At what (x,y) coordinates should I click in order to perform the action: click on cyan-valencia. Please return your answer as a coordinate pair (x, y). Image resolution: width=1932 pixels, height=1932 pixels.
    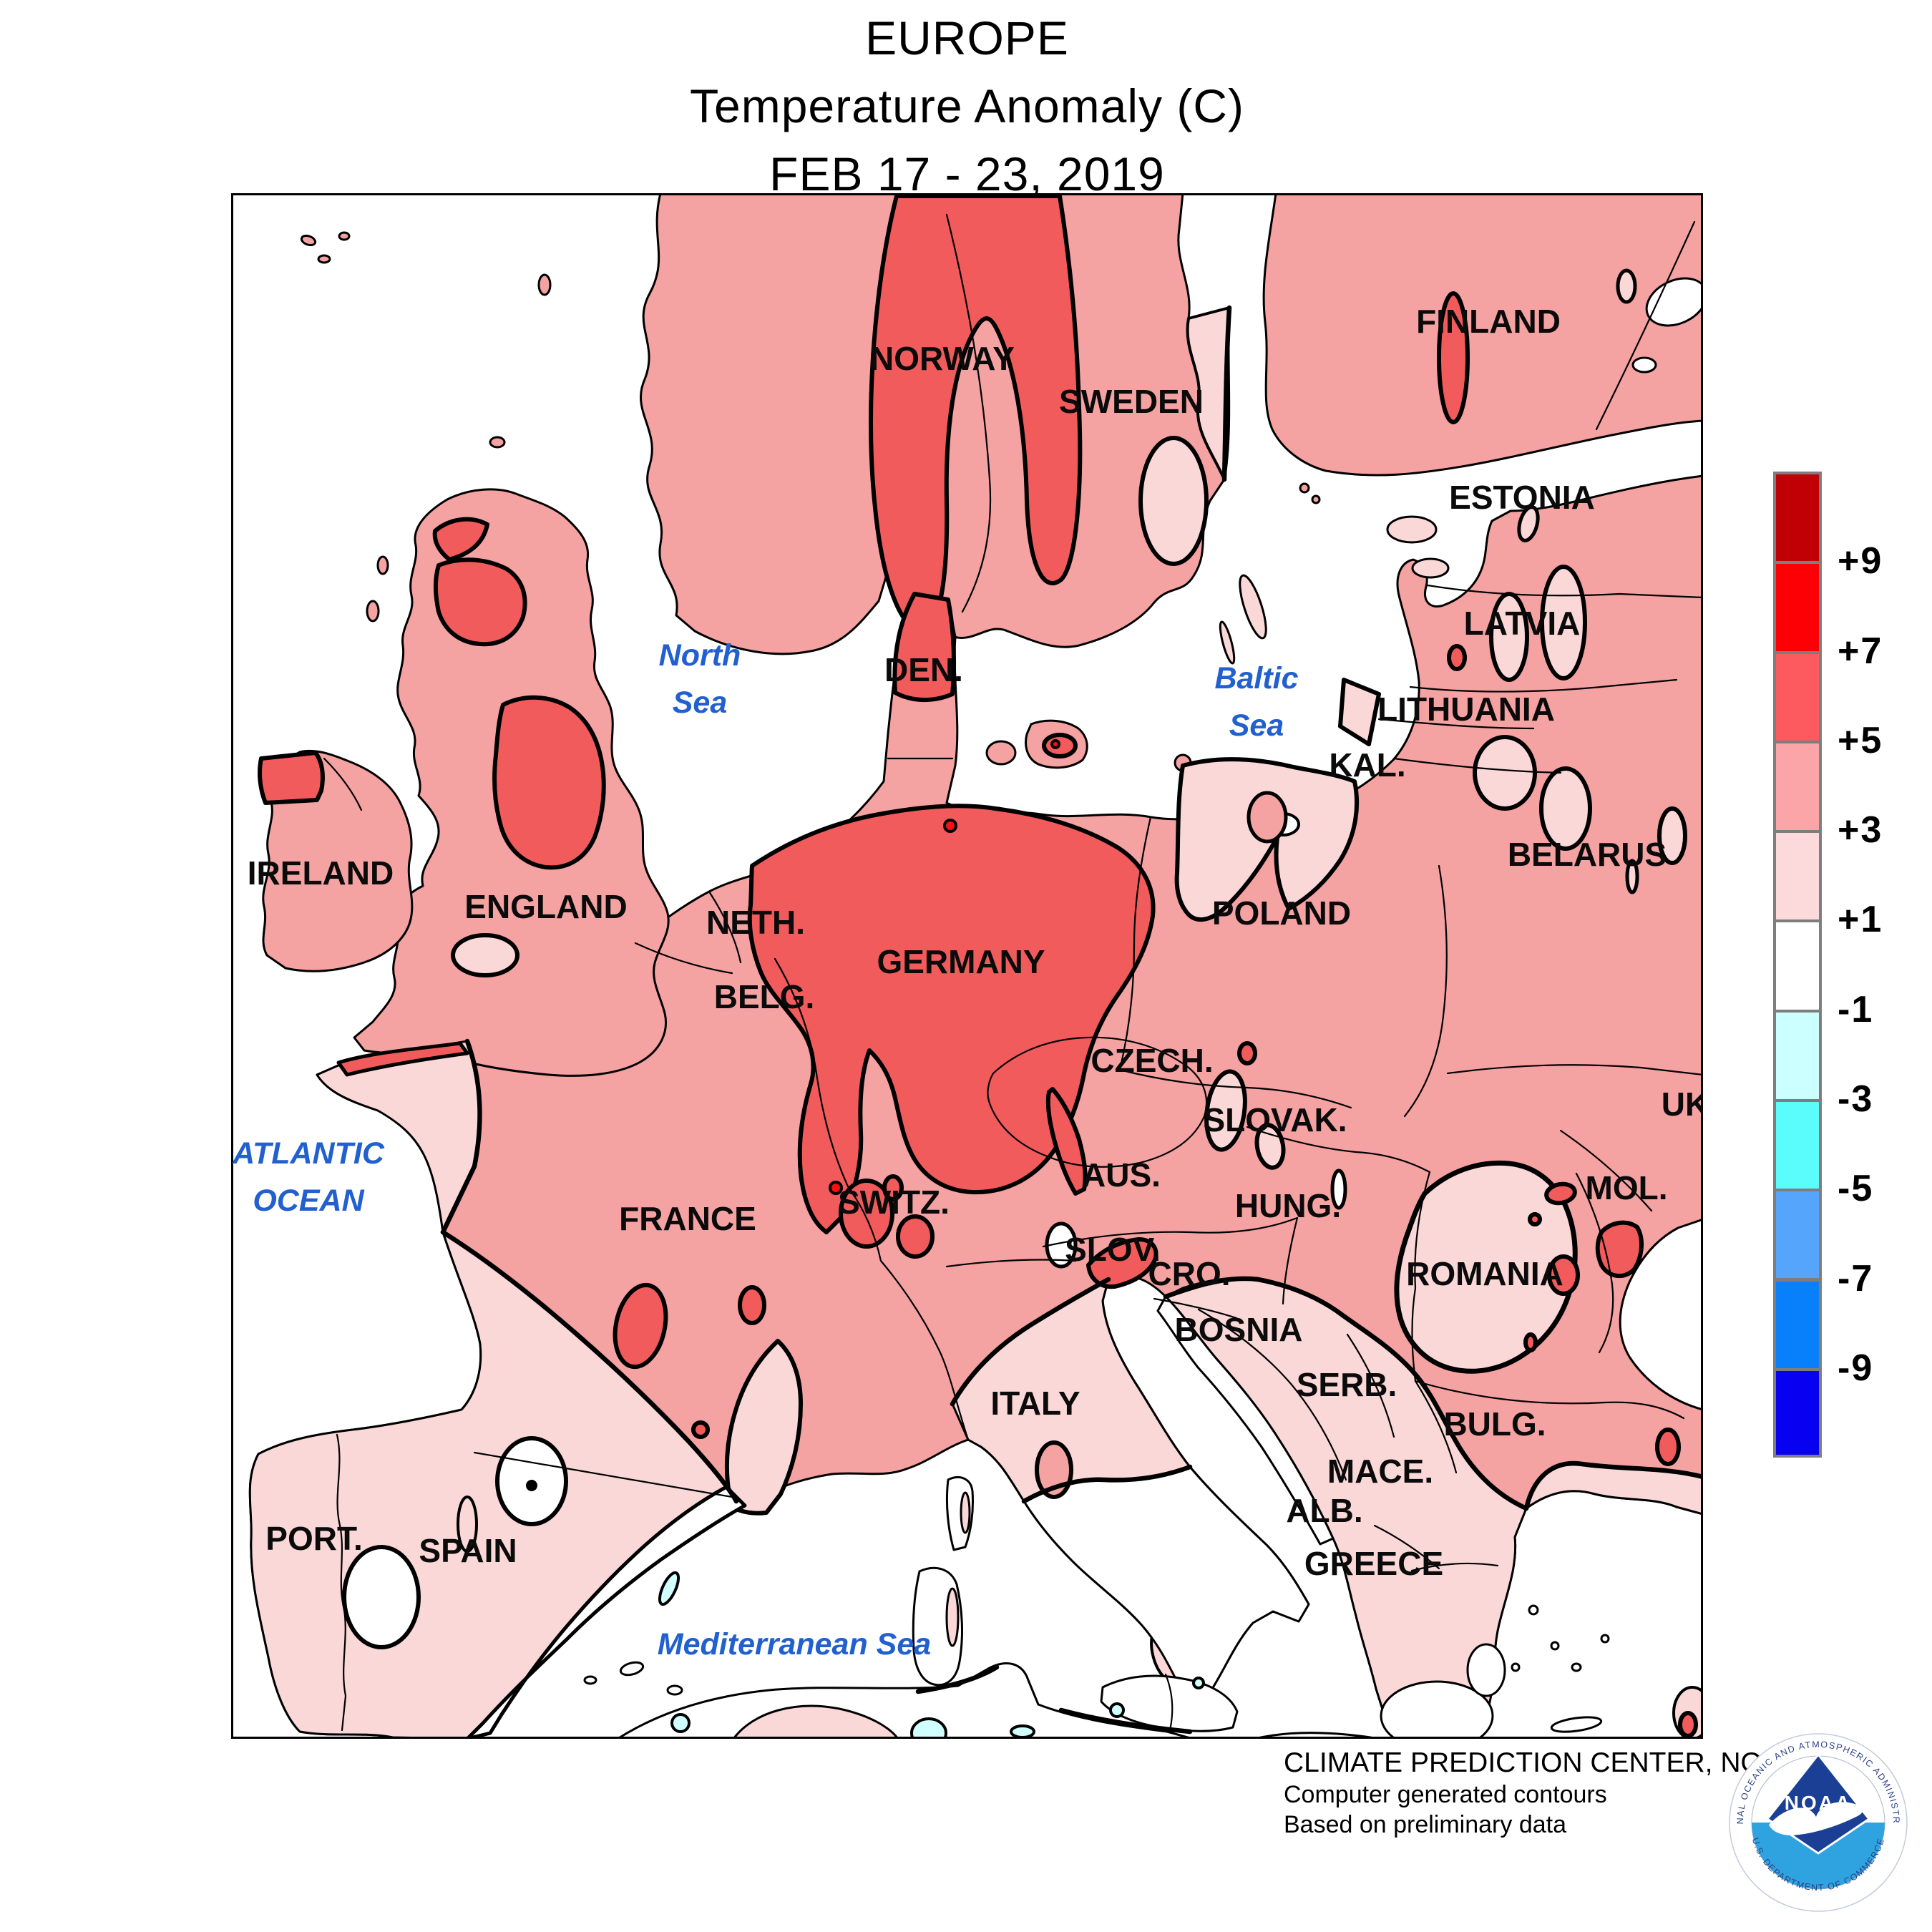
    Looking at the image, I should click on (669, 1588).